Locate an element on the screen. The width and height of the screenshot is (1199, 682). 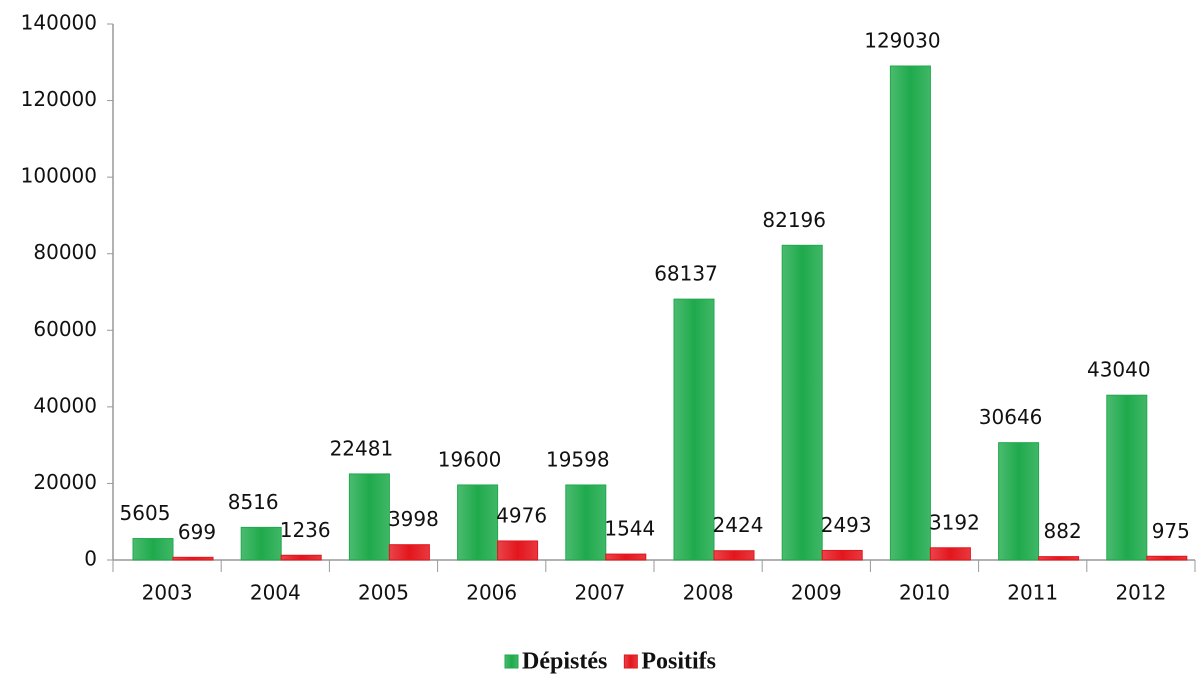
x-tick-label: 2003 is located at coordinates (167, 593).